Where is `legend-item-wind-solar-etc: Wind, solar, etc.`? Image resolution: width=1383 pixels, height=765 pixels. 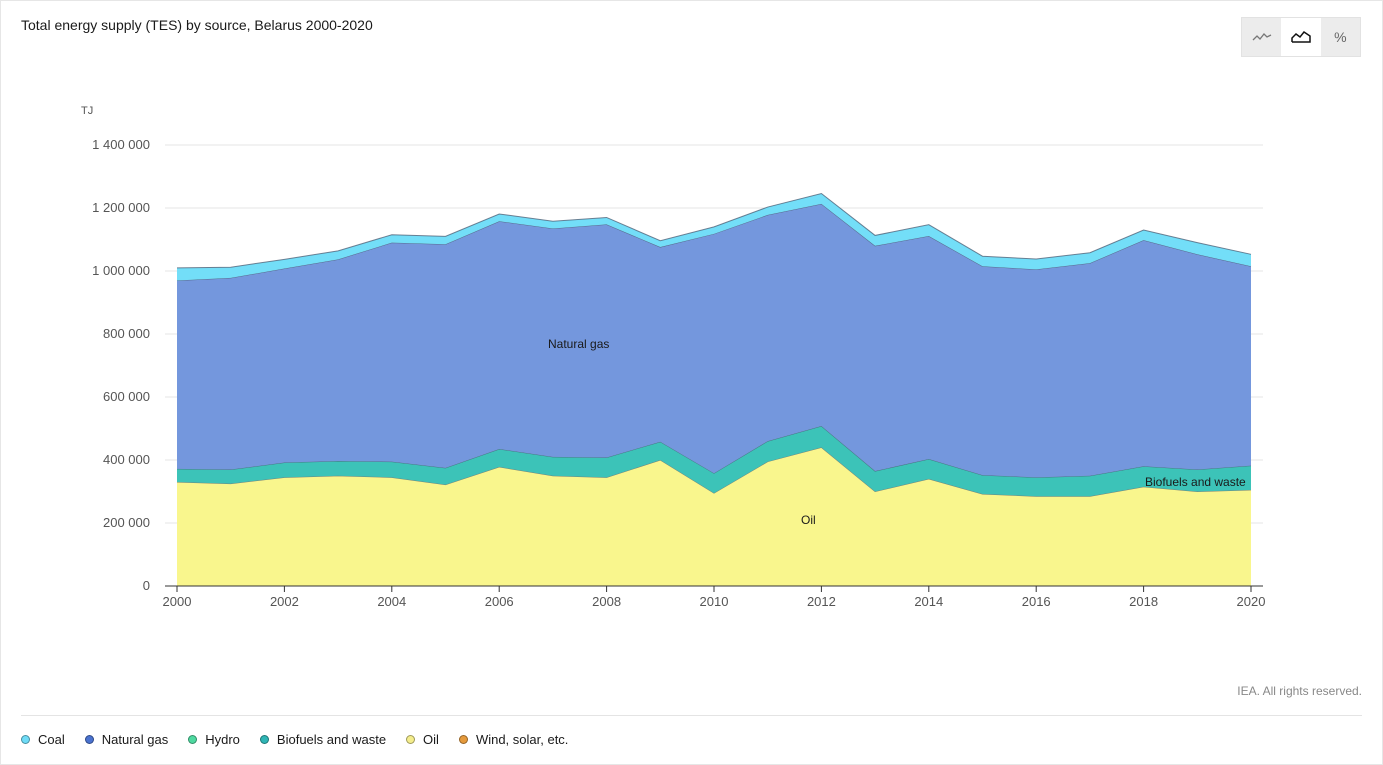
legend-item-wind-solar-etc: Wind, solar, etc. is located at coordinates (513, 739).